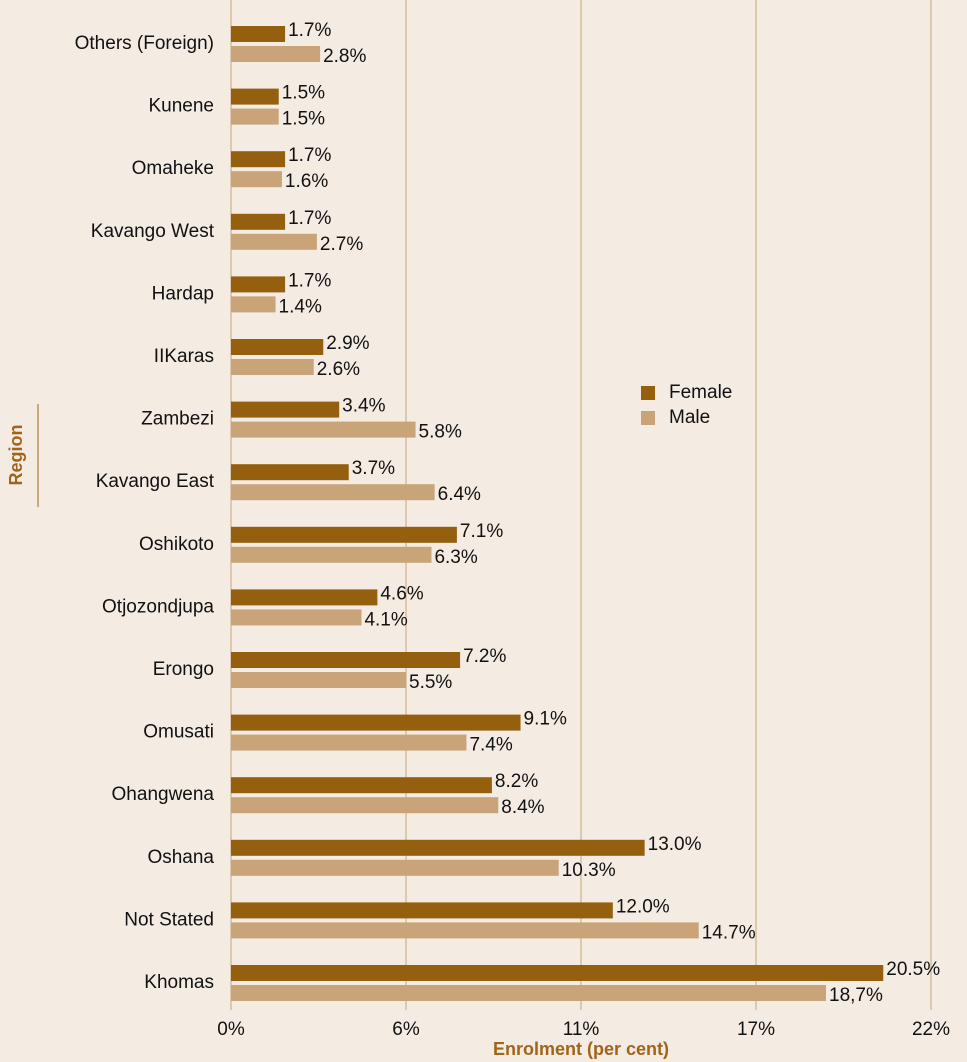  What do you see at coordinates (675, 844) in the screenshot?
I see `data-label: 13.0%` at bounding box center [675, 844].